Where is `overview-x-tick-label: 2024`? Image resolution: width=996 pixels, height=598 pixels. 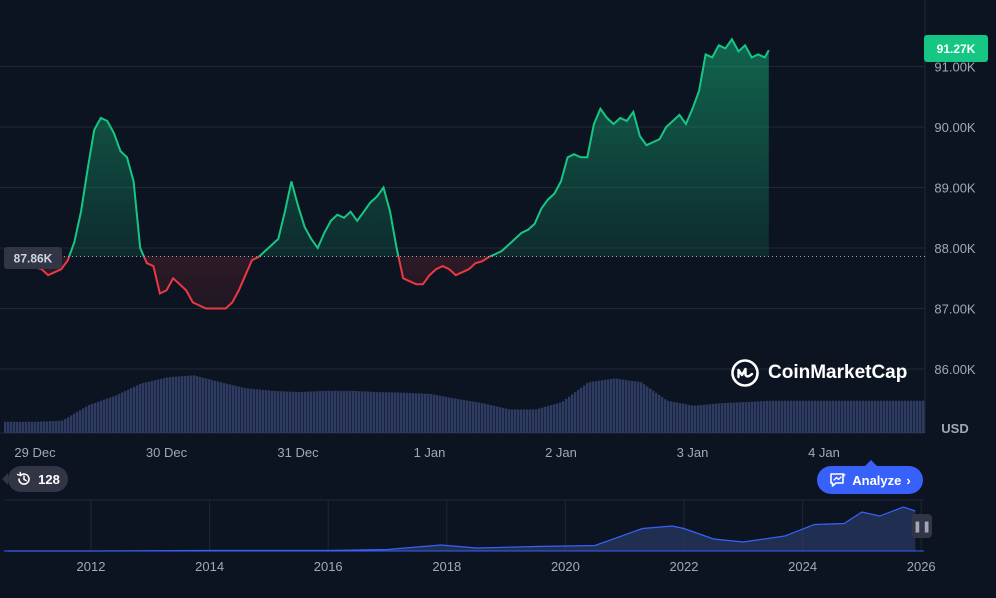 overview-x-tick-label: 2024 is located at coordinates (802, 566).